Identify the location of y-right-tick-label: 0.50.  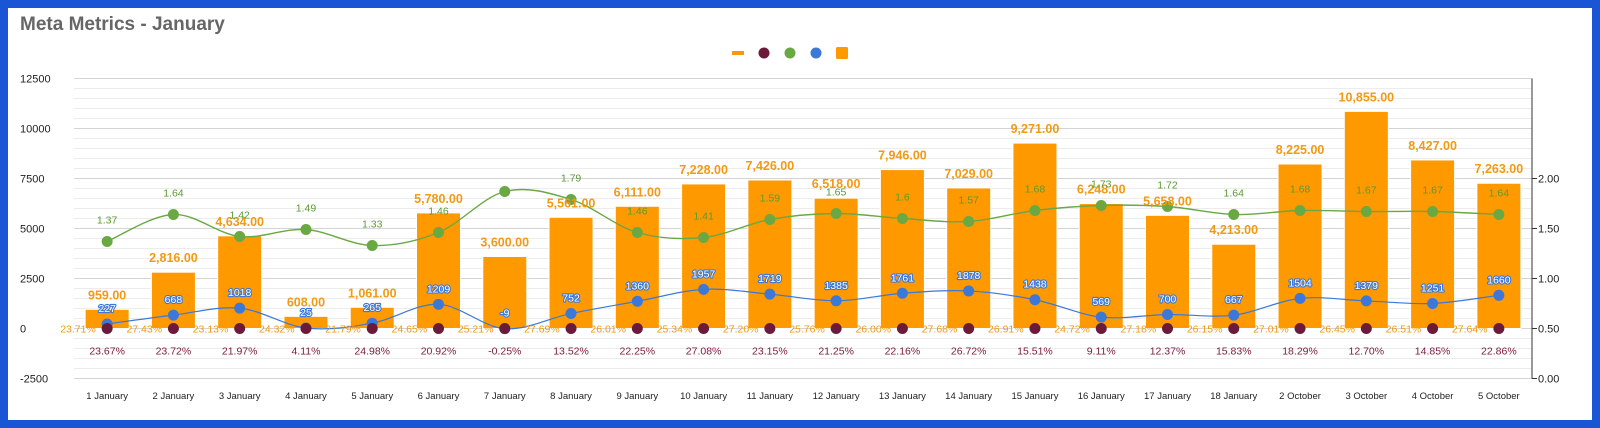
(1548, 330).